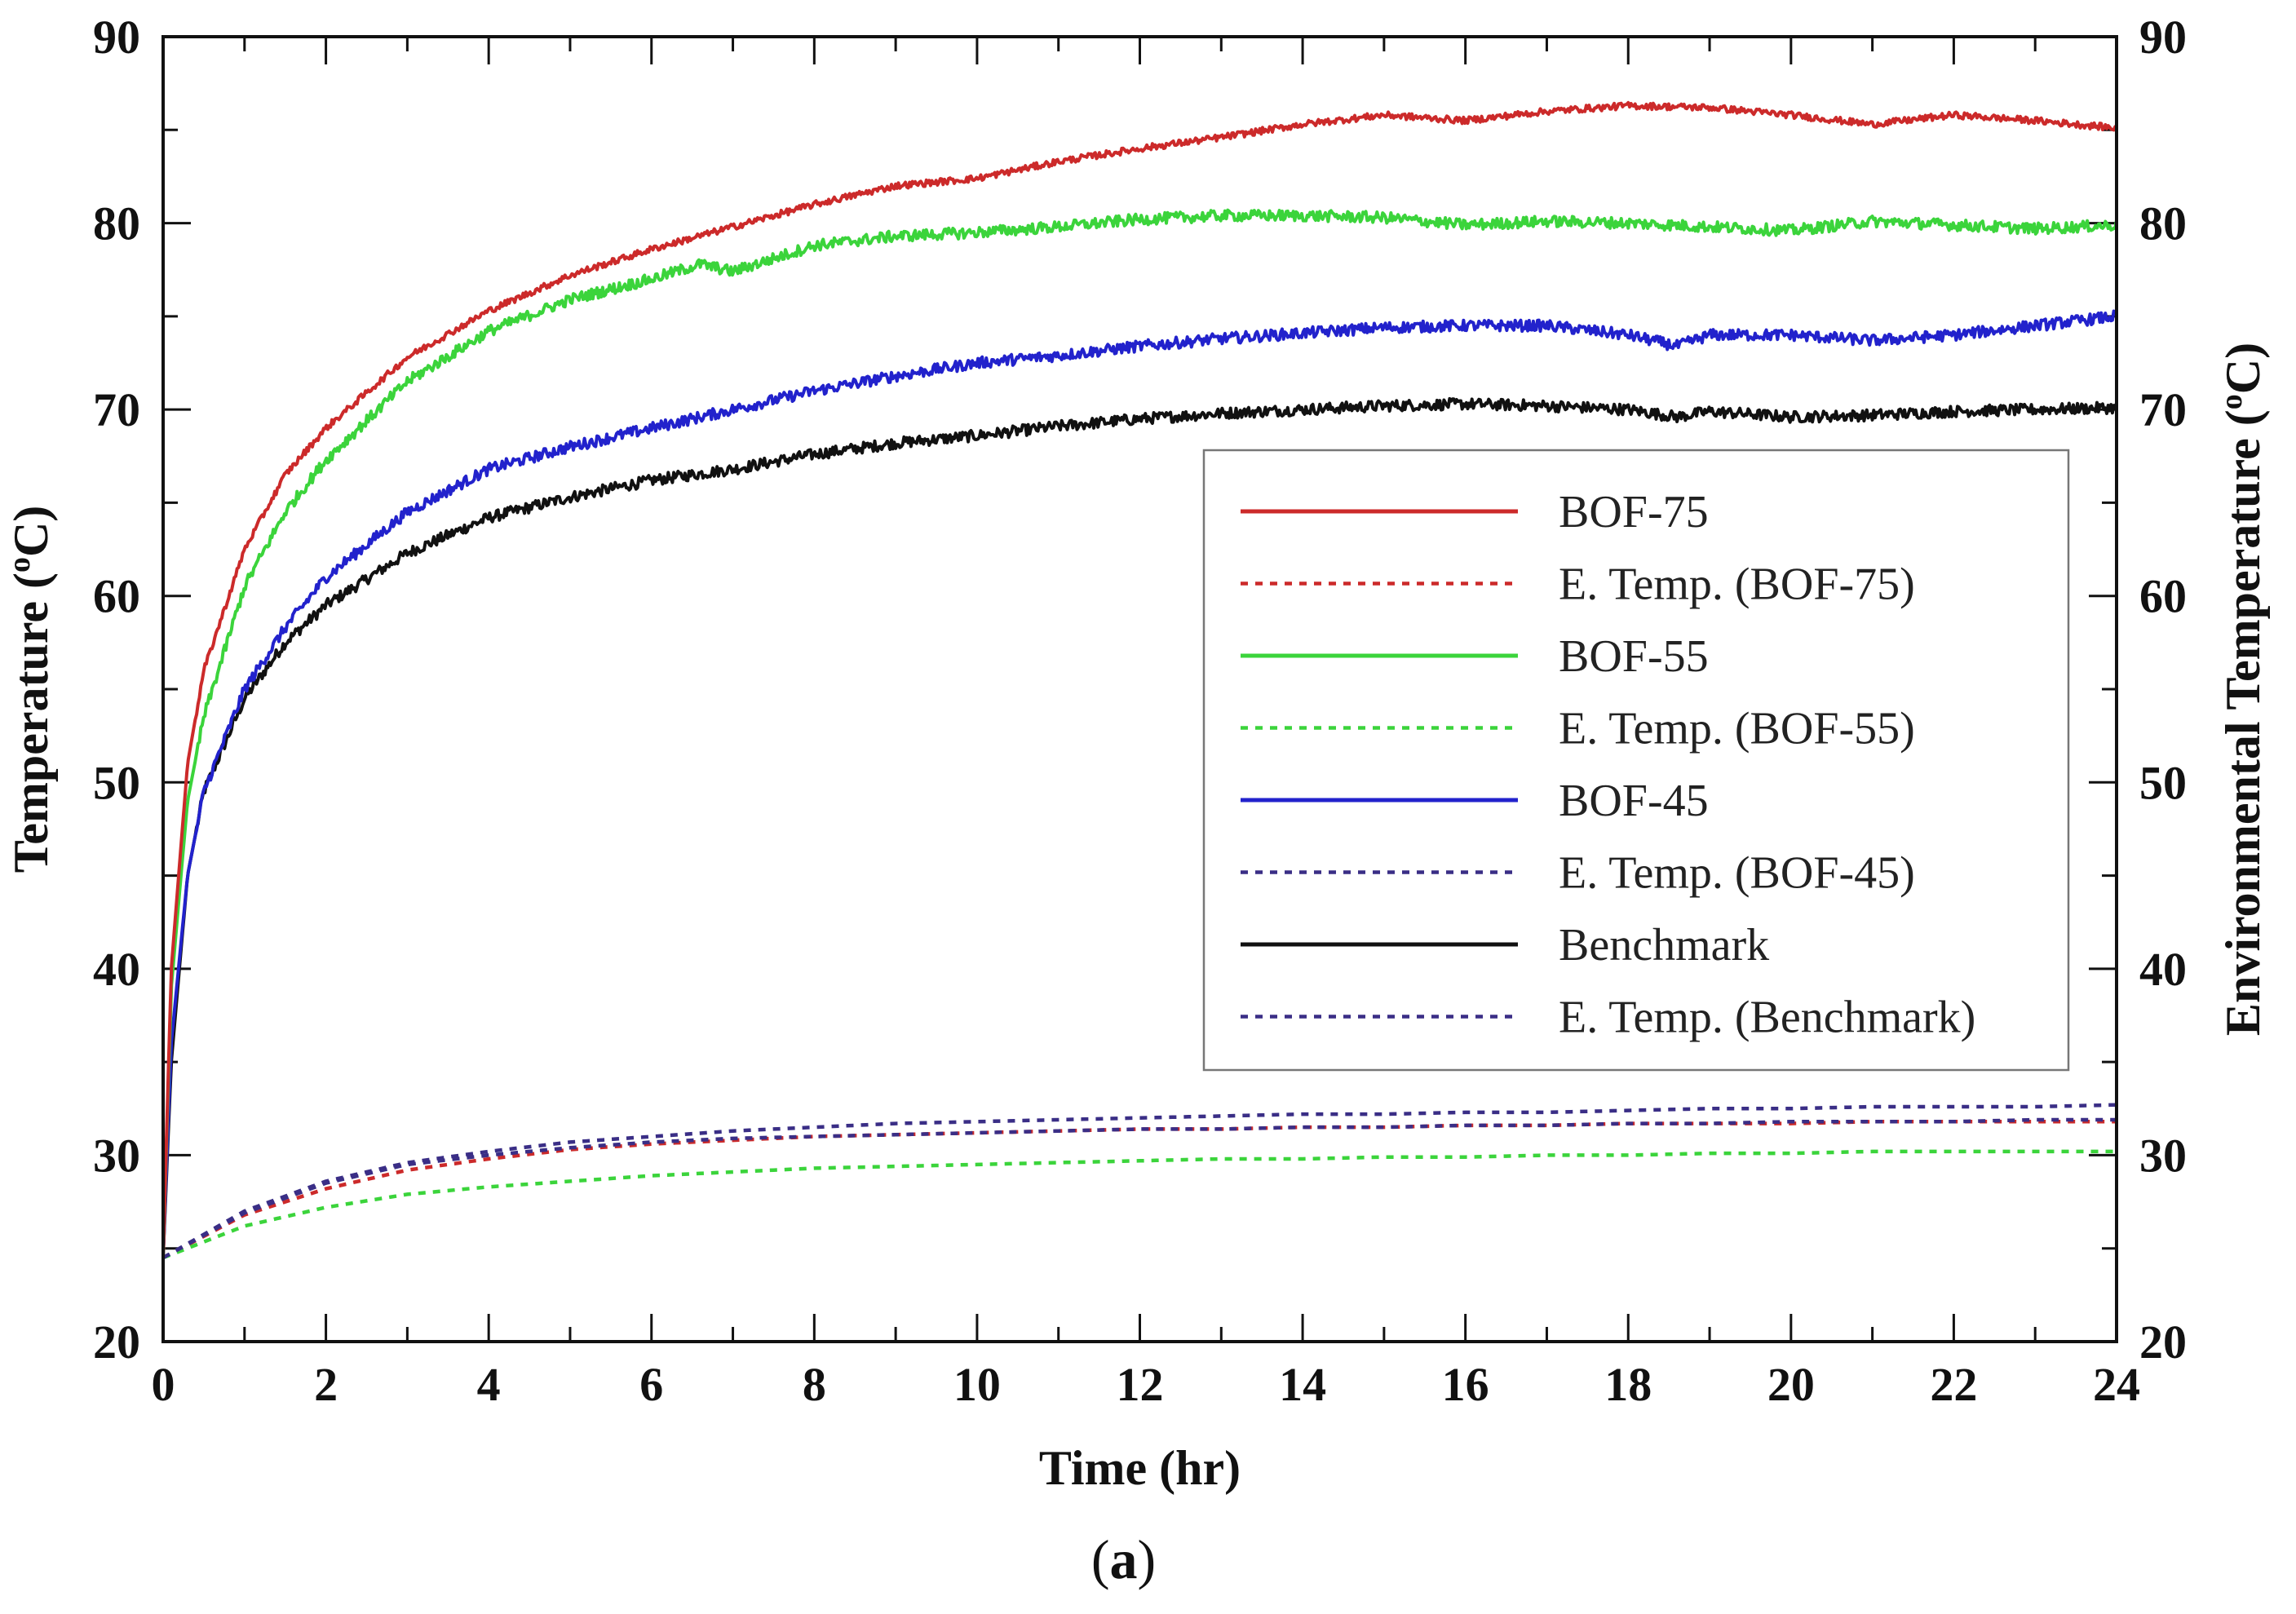 The width and height of the screenshot is (2296, 1614). Describe the element at coordinates (1664, 945) in the screenshot. I see `legend-label: Benchmark` at that location.